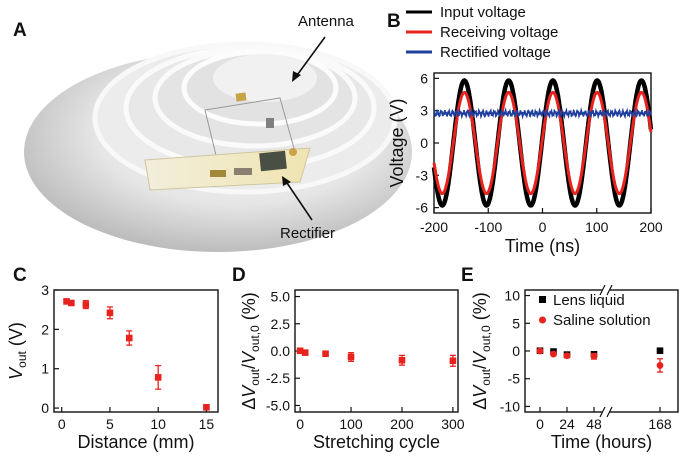 The width and height of the screenshot is (682, 457). I want to click on antenna-arrowhead, so click(296, 76).